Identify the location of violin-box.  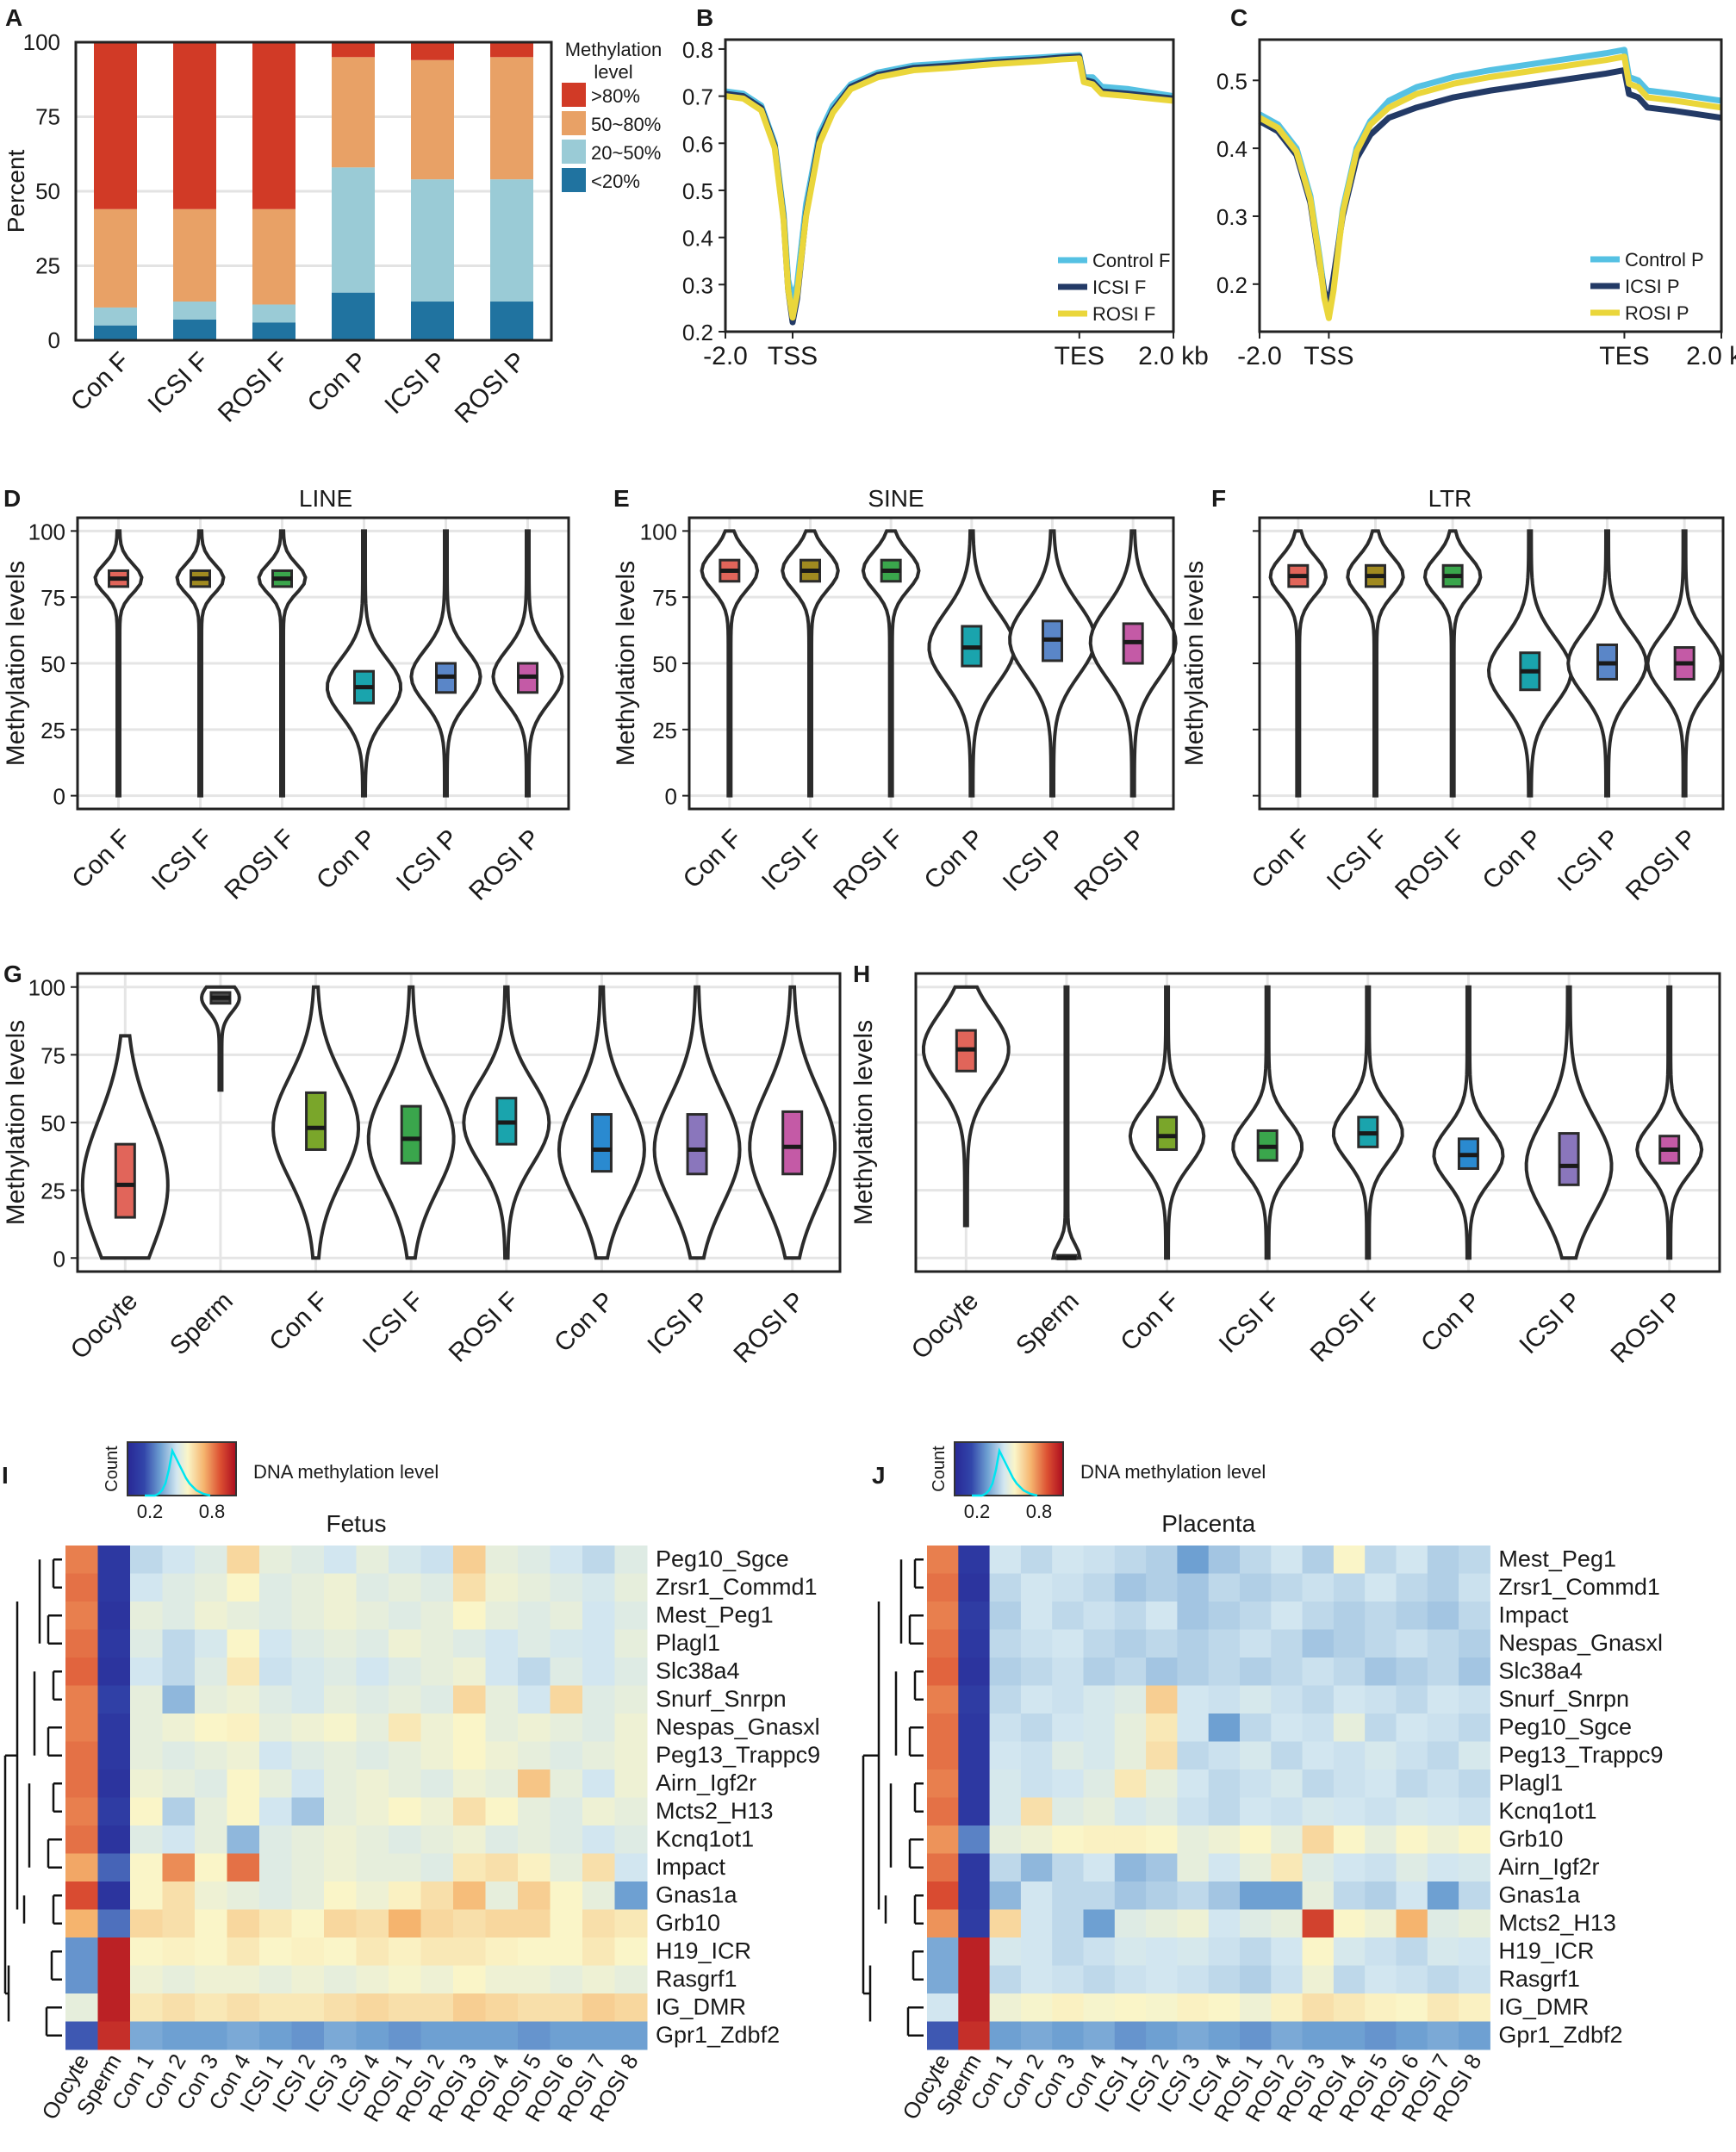
(793, 1143).